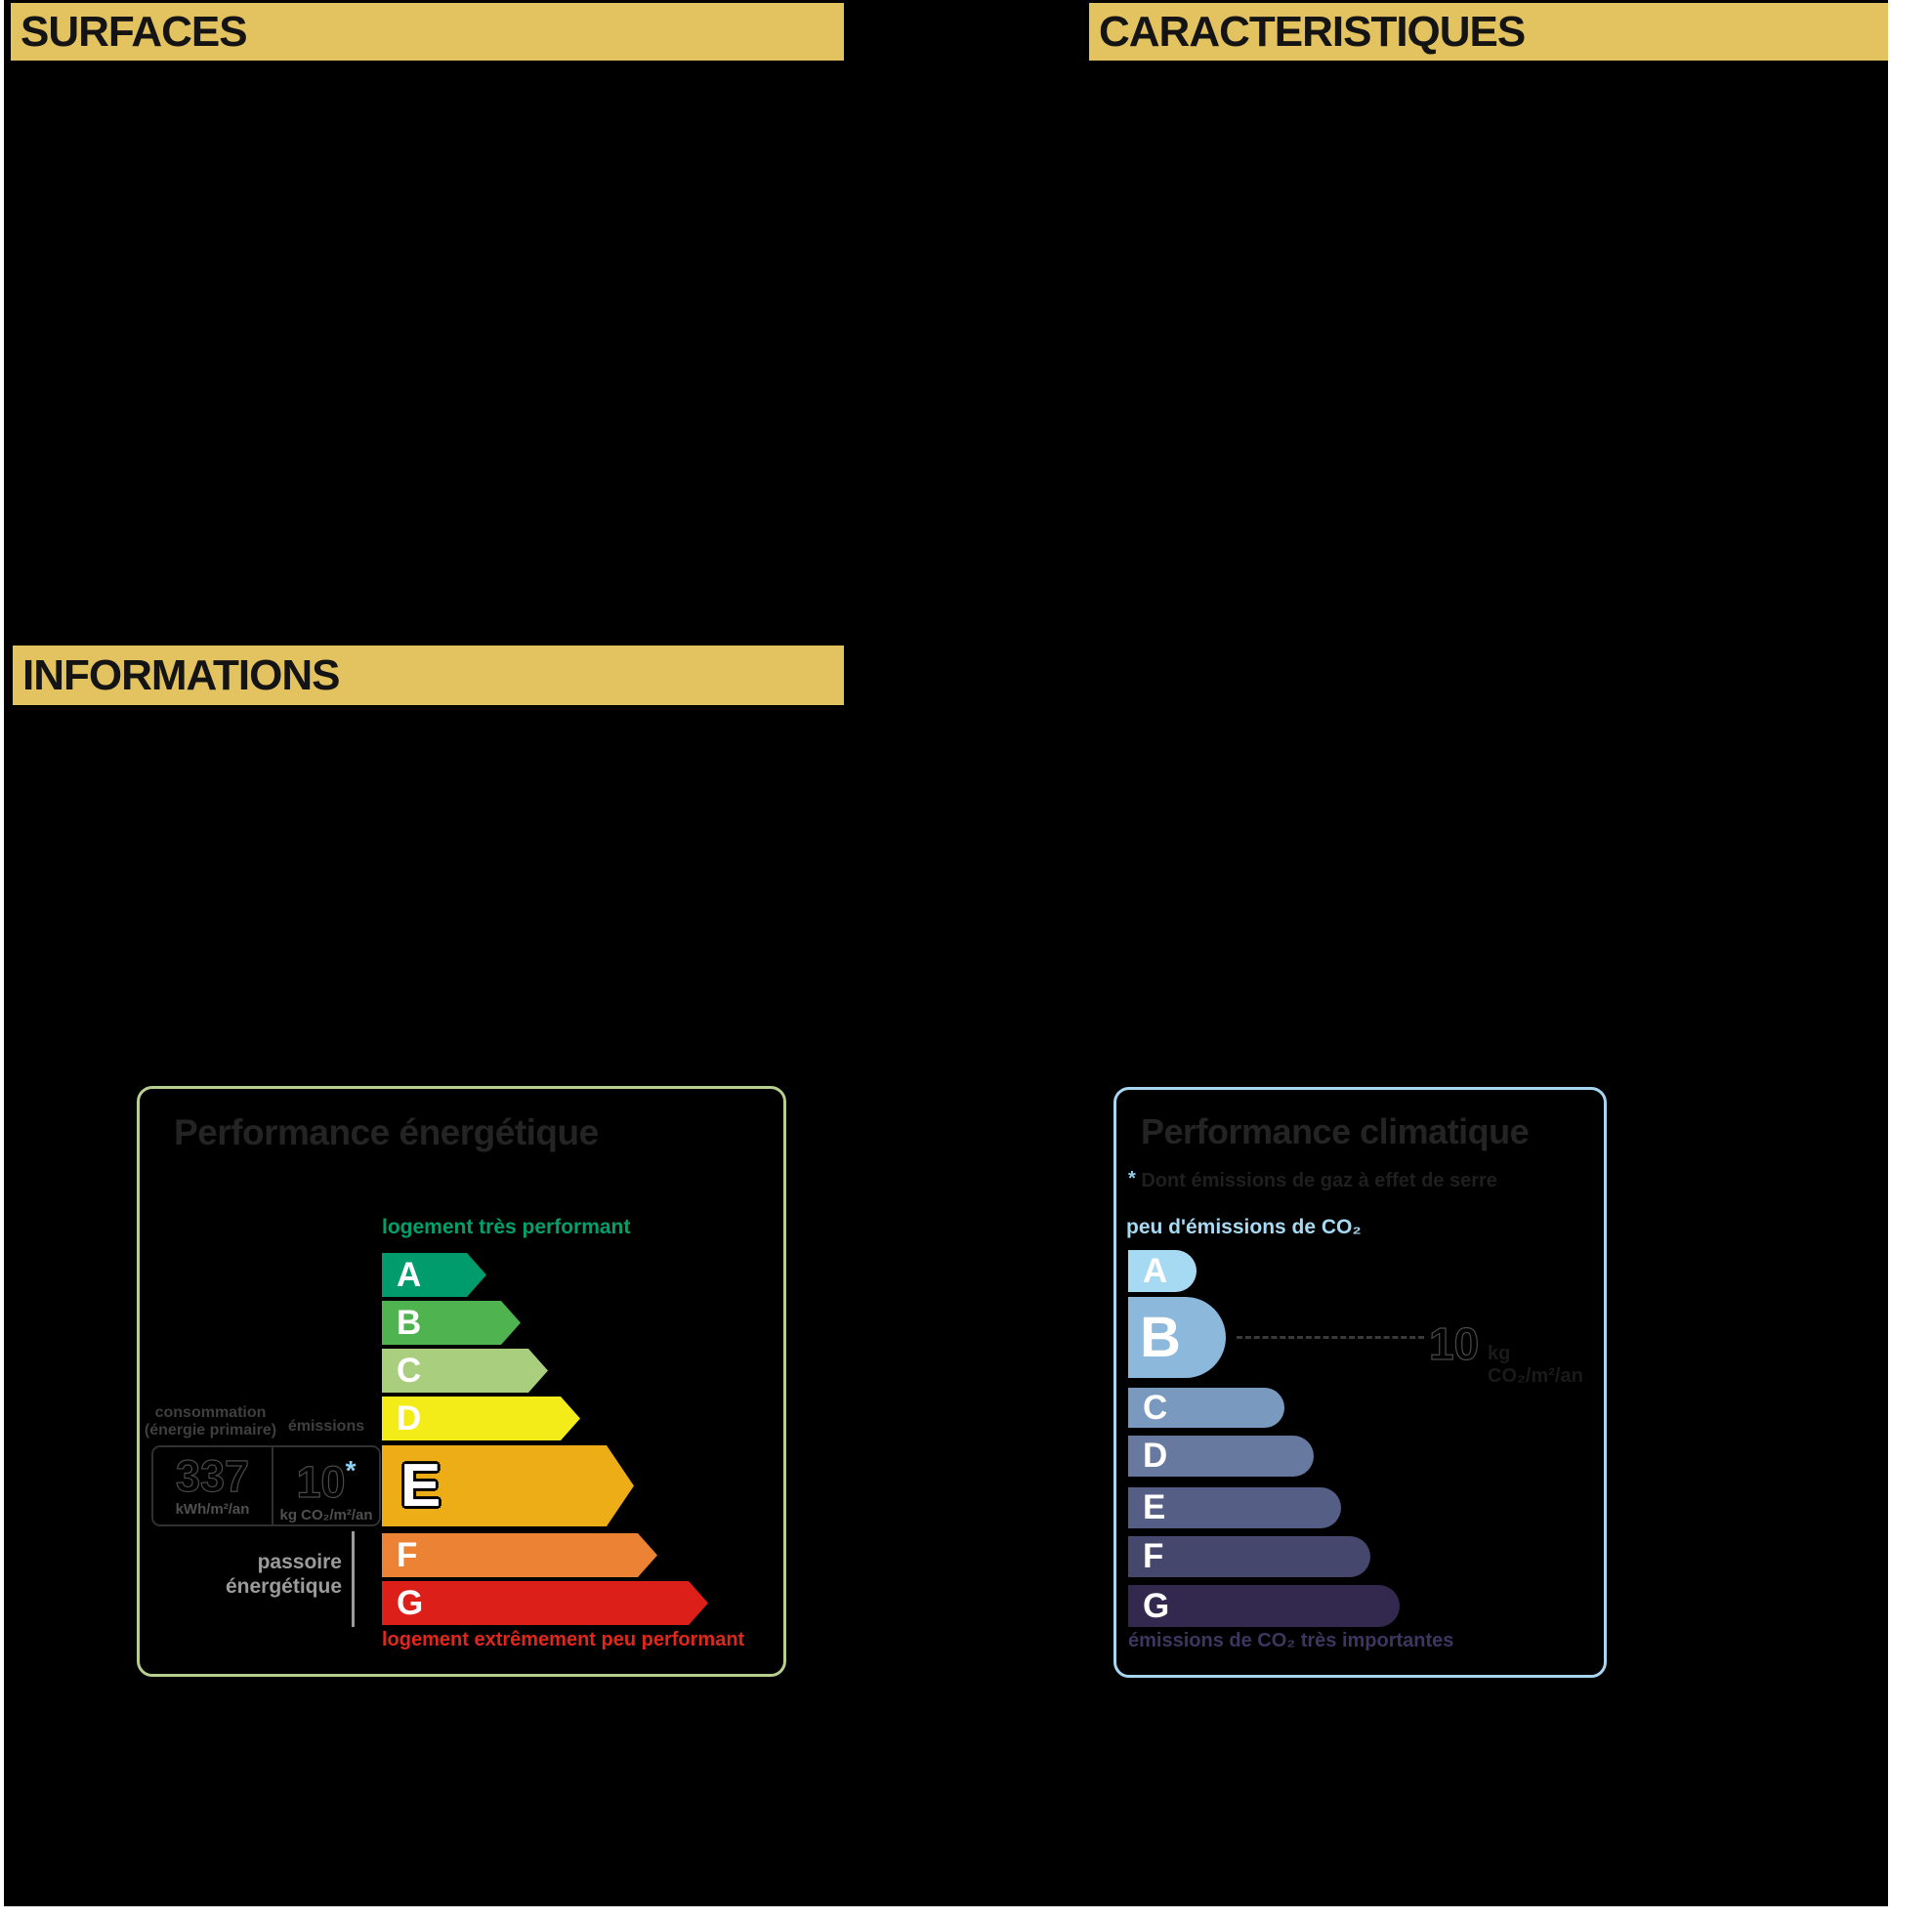 This screenshot has width=1932, height=1919. What do you see at coordinates (283, 1575) in the screenshot?
I see `energy-sink-label: passoire énergétique` at bounding box center [283, 1575].